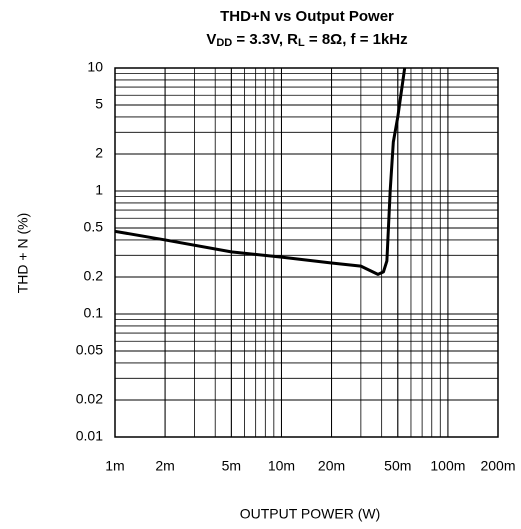  What do you see at coordinates (307, 16) in the screenshot?
I see `chart-title: THD+N vs Output Power` at bounding box center [307, 16].